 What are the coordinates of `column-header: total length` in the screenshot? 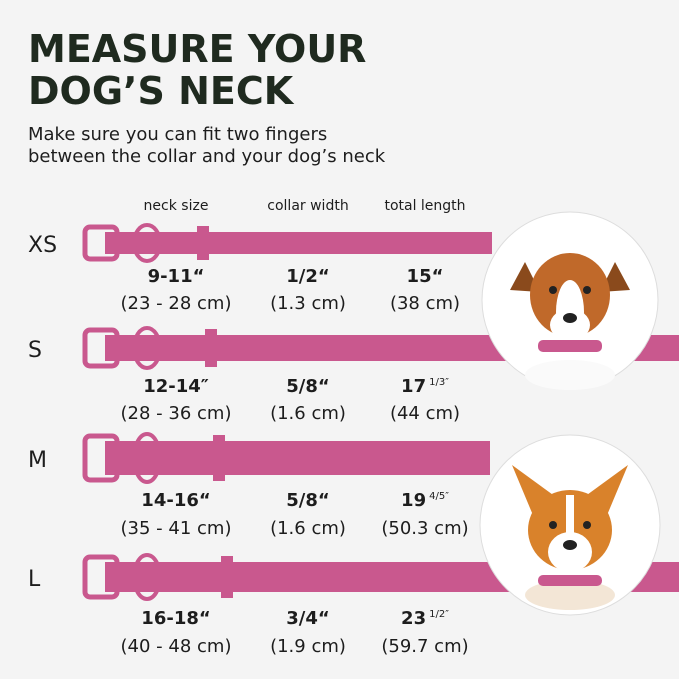 It's located at (424, 206).